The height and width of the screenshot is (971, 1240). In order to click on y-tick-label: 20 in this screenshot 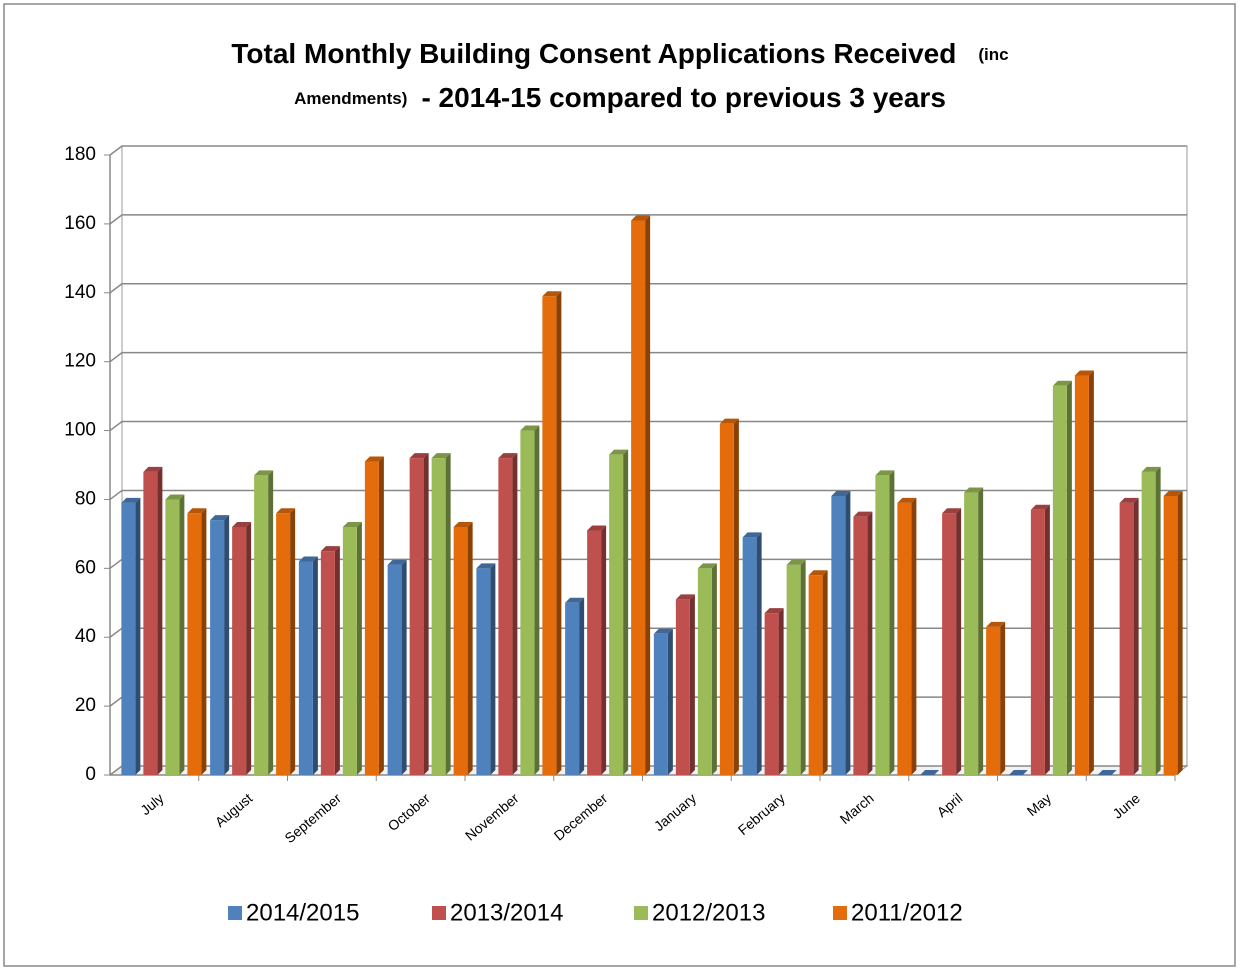, I will do `click(85, 705)`.